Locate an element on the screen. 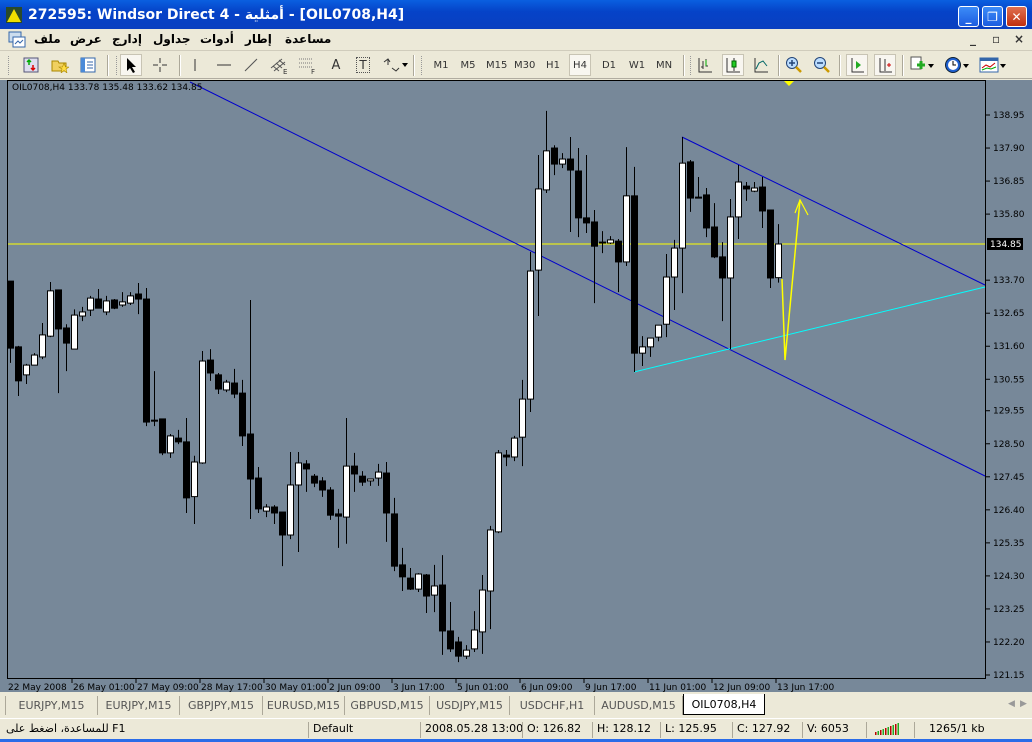  menu-help: مساعدة is located at coordinates (308, 39).